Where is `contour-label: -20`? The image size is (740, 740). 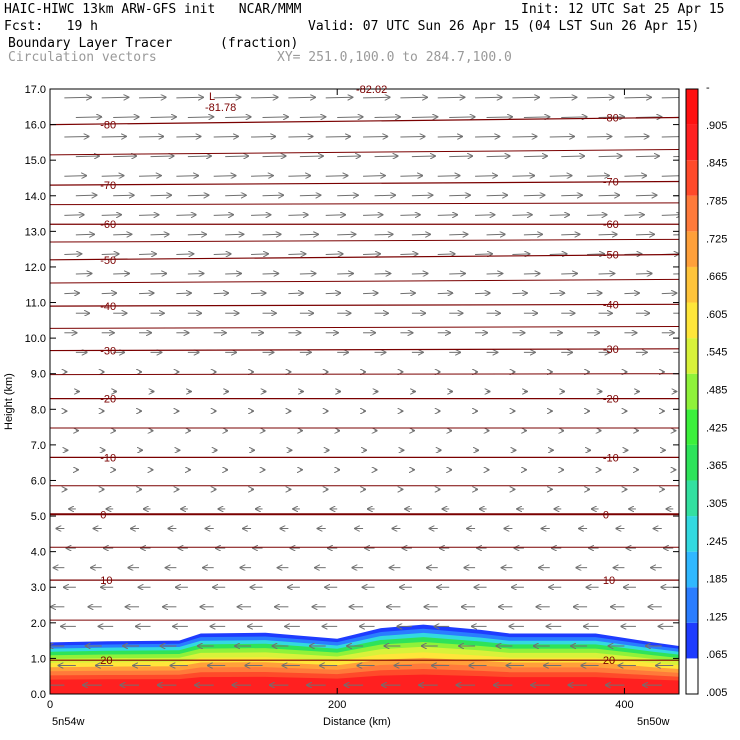 contour-label: -20 is located at coordinates (611, 400).